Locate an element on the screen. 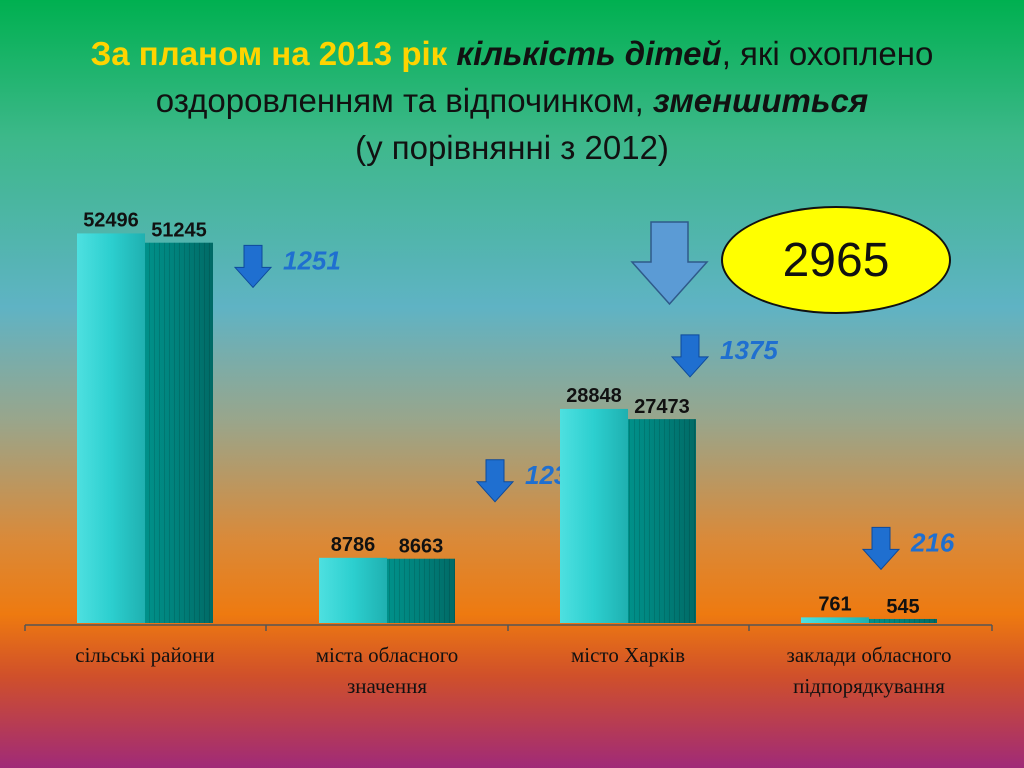 This screenshot has height=768, width=1024. category-label: сільські райони is located at coordinates (145, 655).